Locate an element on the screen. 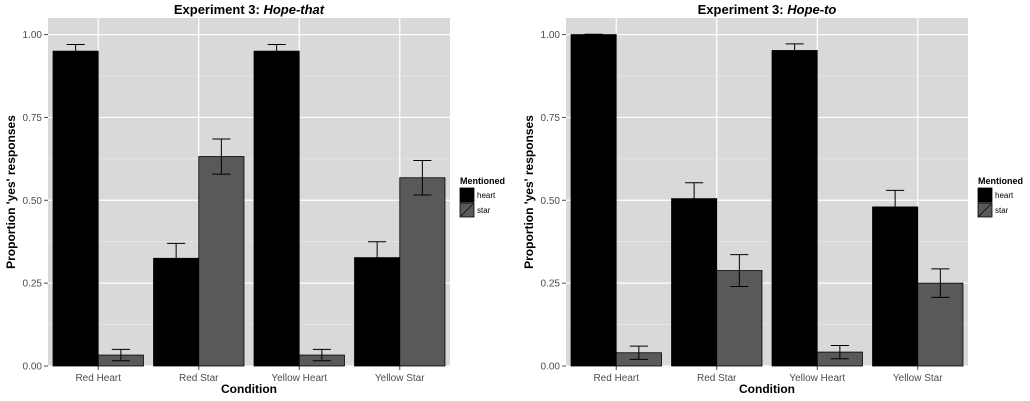  chart-title-emphasis: Hope-to is located at coordinates (811, 9).